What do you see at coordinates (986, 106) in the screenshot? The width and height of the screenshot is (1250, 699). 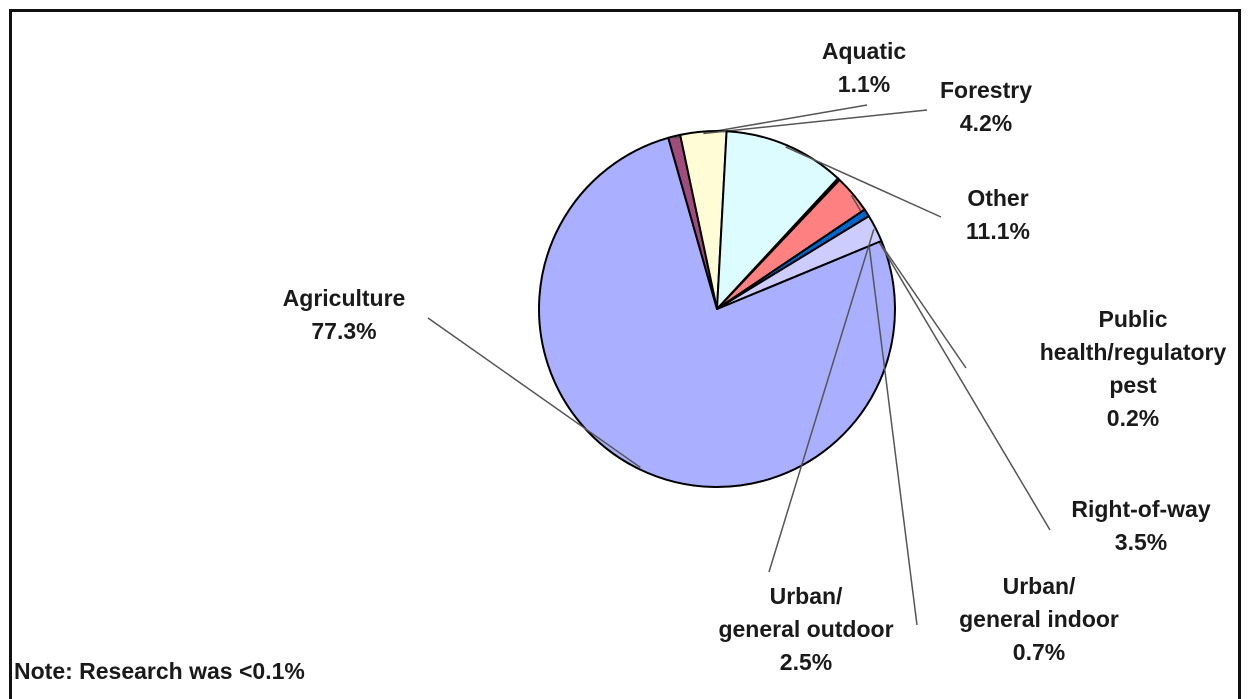 I see `slice-label-2: Forestry 4.2%` at bounding box center [986, 106].